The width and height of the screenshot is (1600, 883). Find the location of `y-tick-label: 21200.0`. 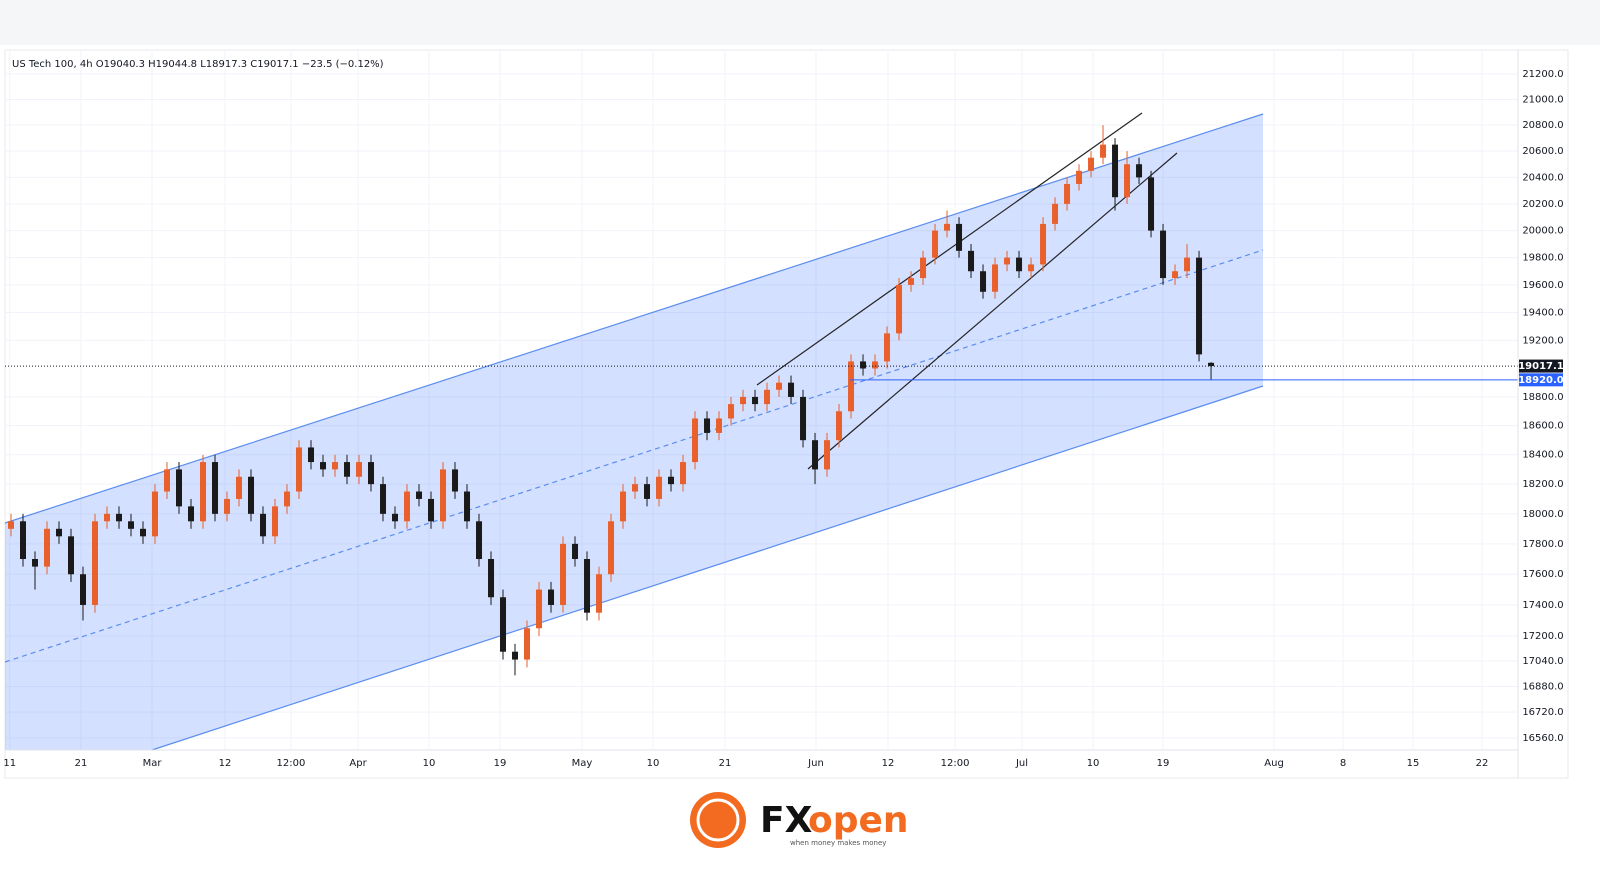

y-tick-label: 21200.0 is located at coordinates (1542, 74).